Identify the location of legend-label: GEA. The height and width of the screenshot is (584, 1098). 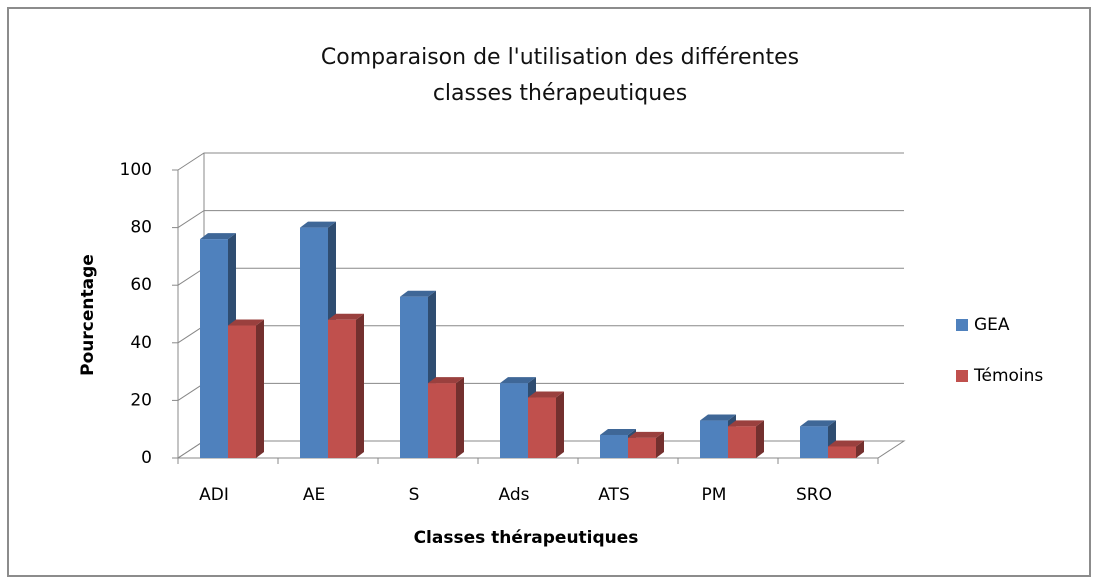
(992, 325).